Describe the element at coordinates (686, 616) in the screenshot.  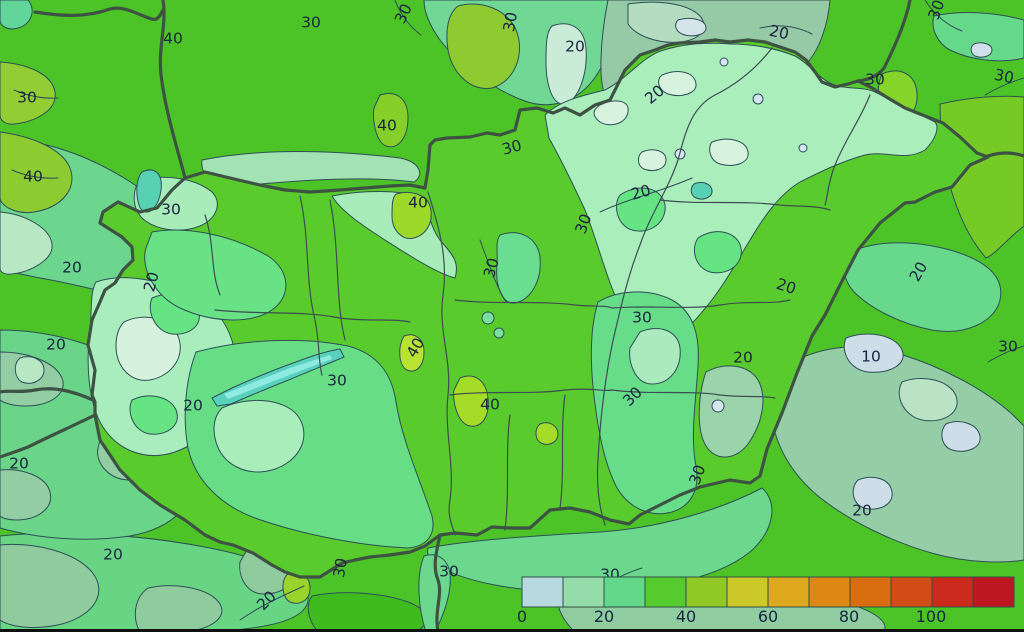
I see `colorbar-tick-label: 40` at that location.